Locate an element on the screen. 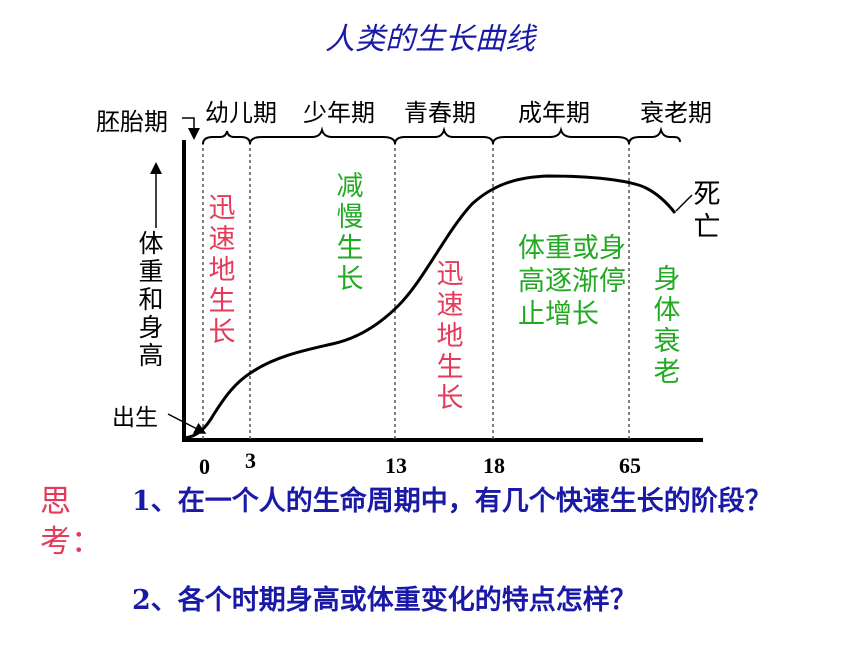  note-slow-growth: 减慢生长 is located at coordinates (350, 233).